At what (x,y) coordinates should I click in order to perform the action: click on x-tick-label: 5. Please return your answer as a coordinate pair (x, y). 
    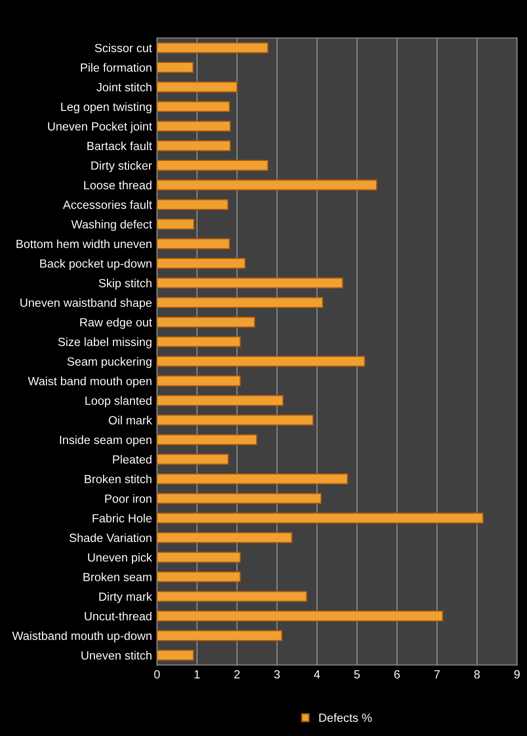
    Looking at the image, I should click on (357, 674).